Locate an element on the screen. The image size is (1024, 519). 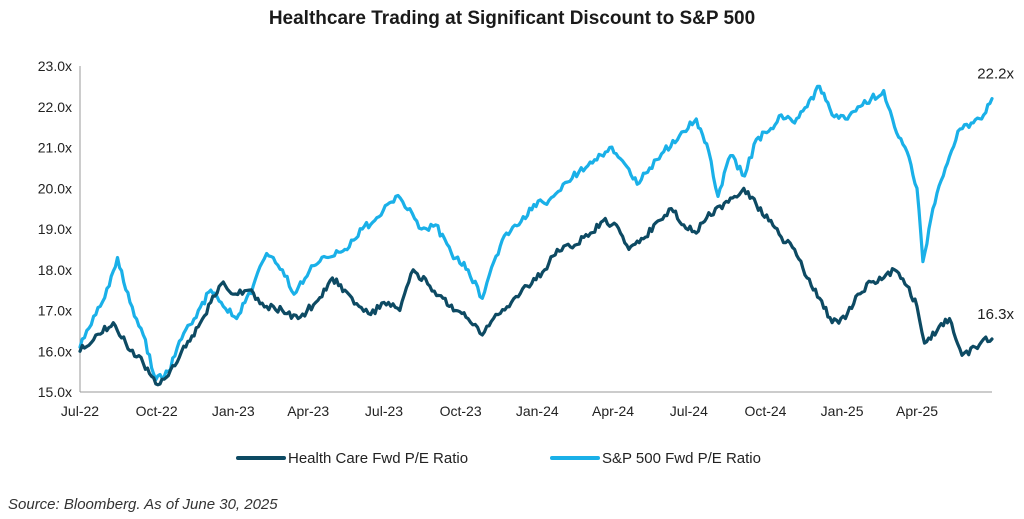
y-tick-label: 18.0x is located at coordinates (55, 270).